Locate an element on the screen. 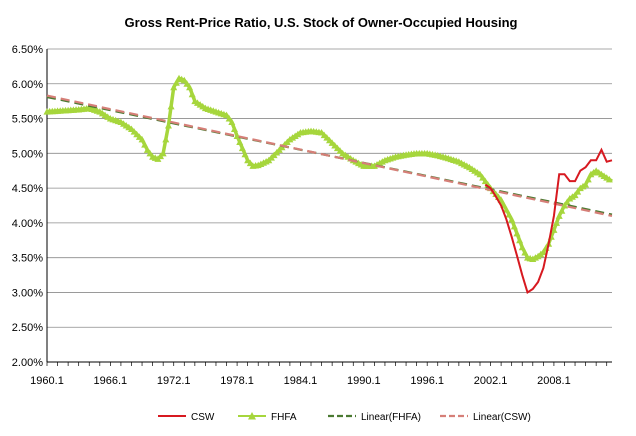 Image resolution: width=636 pixels, height=436 pixels. legend-item-csw: CSW is located at coordinates (186, 417).